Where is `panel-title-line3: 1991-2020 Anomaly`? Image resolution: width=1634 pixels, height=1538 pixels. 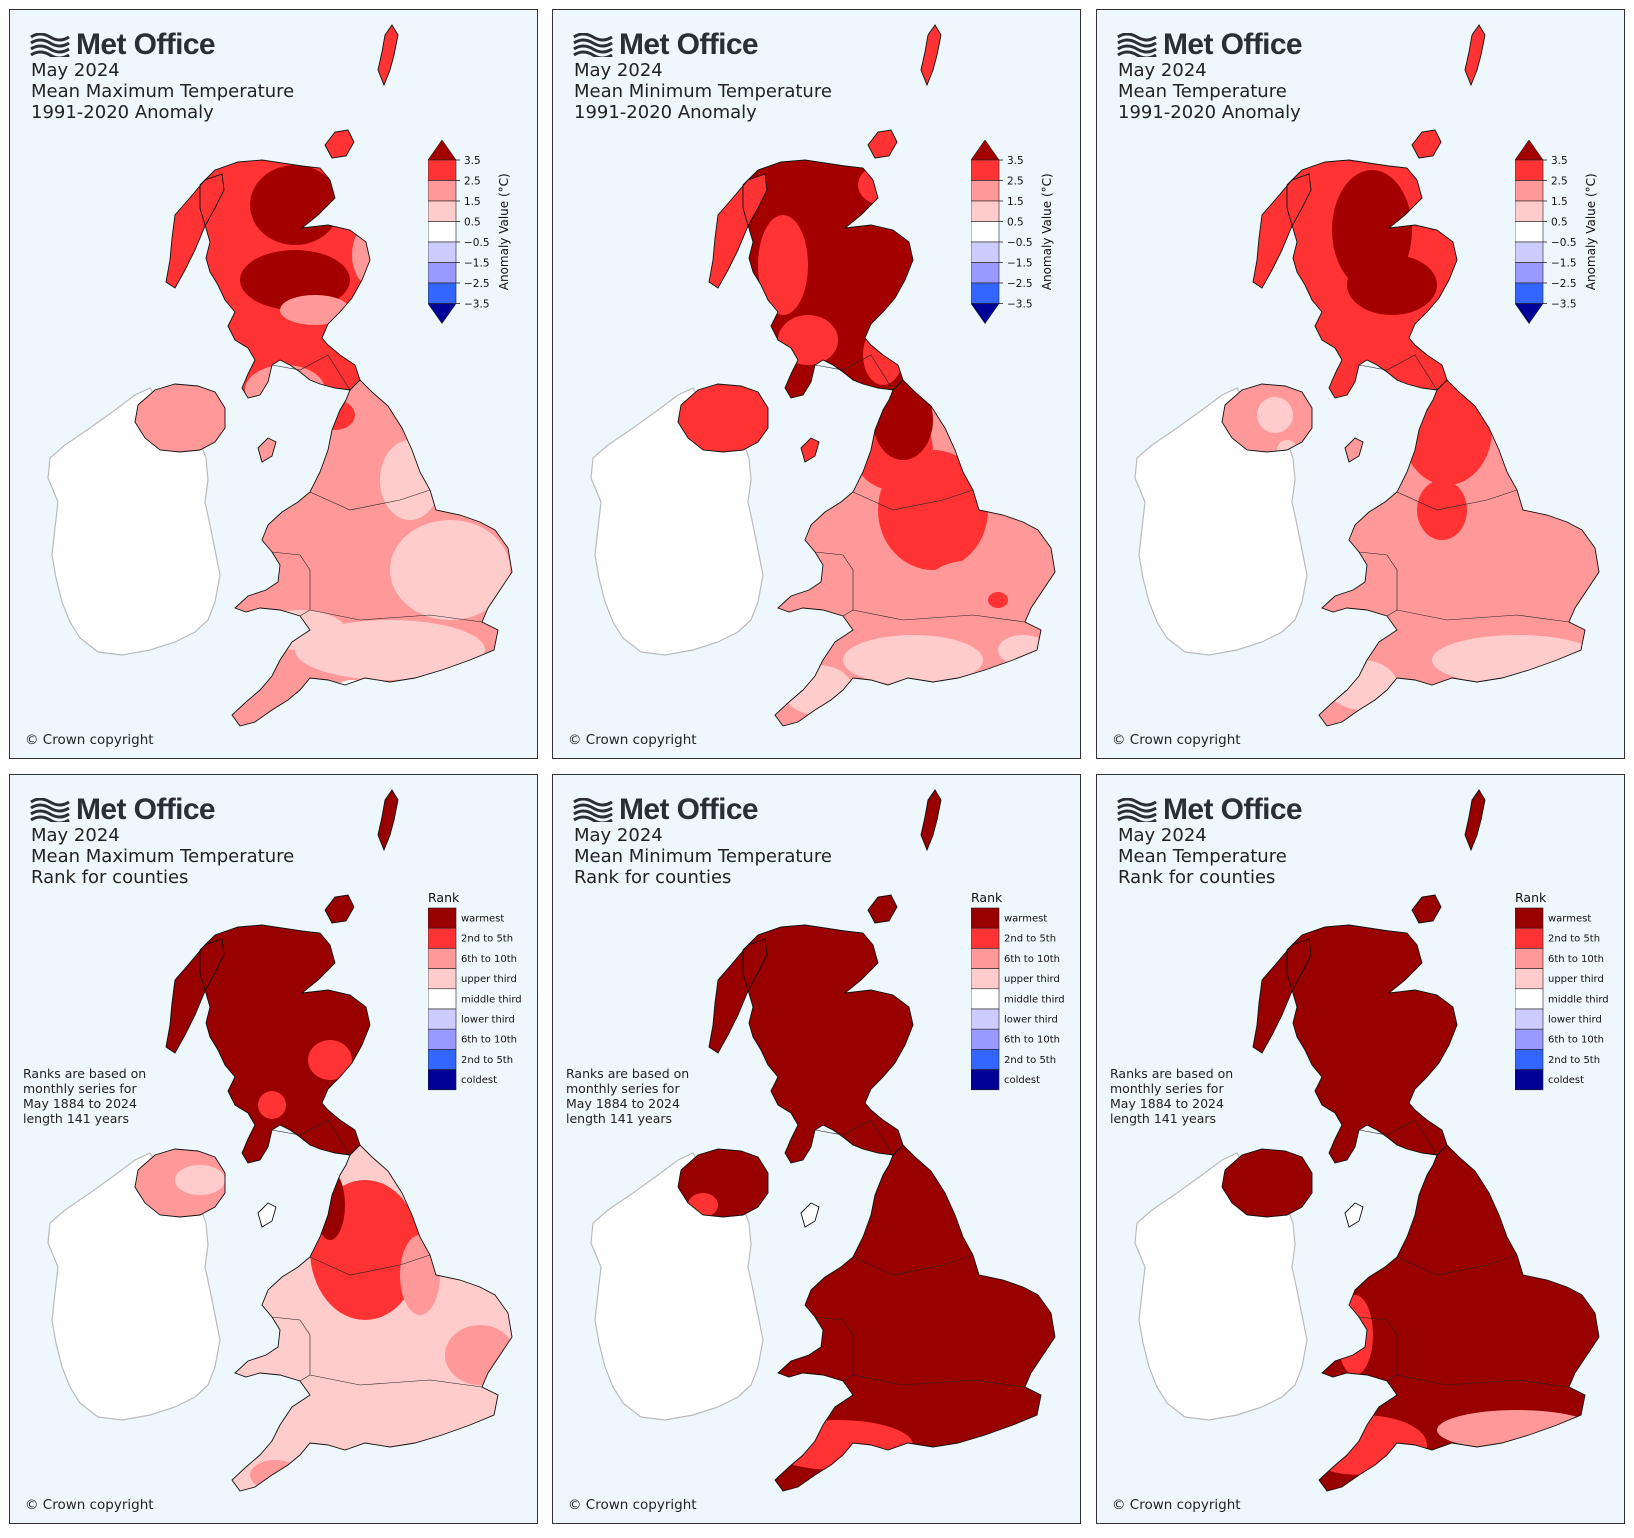 panel-title-line3: 1991-2020 Anomaly is located at coordinates (665, 112).